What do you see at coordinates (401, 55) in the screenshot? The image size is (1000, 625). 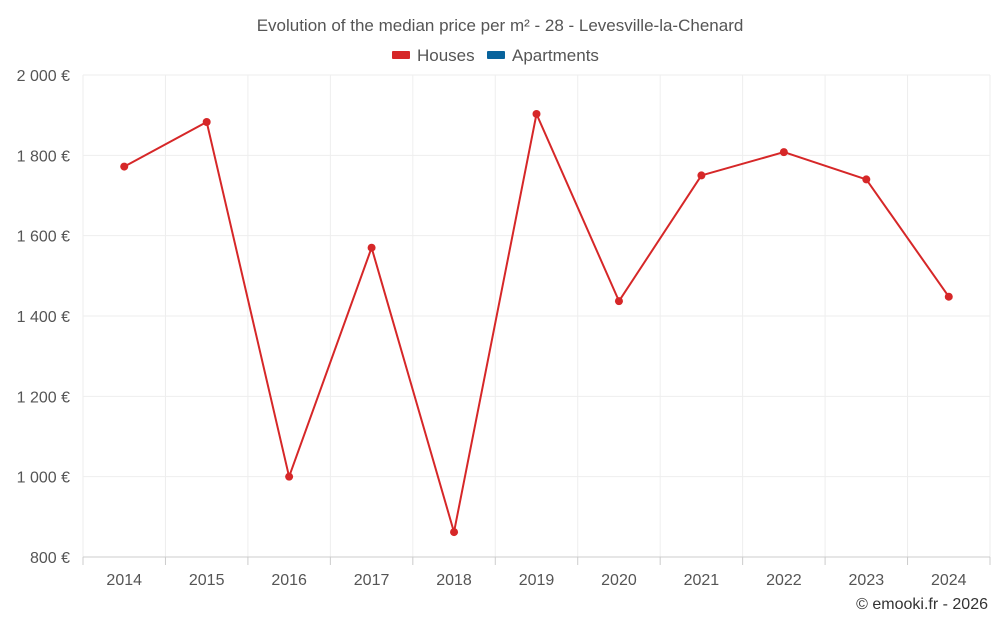 I see `legend-swatch-houses` at bounding box center [401, 55].